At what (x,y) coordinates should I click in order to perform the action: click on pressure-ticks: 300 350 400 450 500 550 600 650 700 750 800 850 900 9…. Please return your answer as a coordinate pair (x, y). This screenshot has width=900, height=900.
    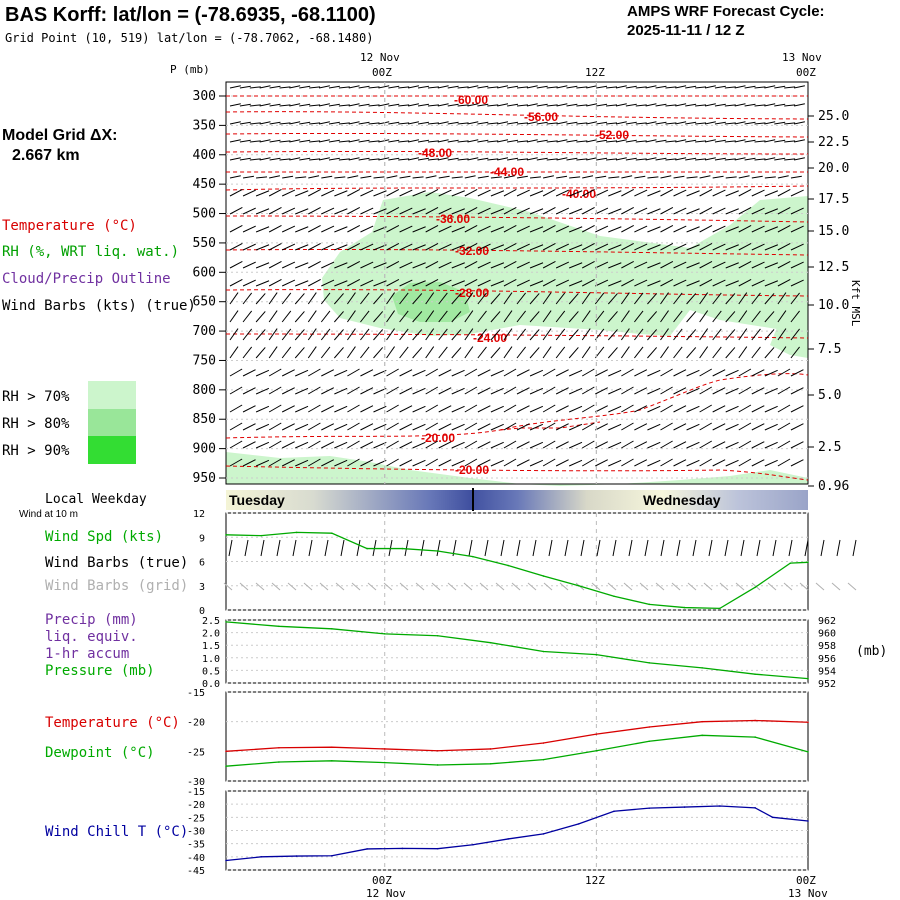
    Looking at the image, I should click on (209, 287).